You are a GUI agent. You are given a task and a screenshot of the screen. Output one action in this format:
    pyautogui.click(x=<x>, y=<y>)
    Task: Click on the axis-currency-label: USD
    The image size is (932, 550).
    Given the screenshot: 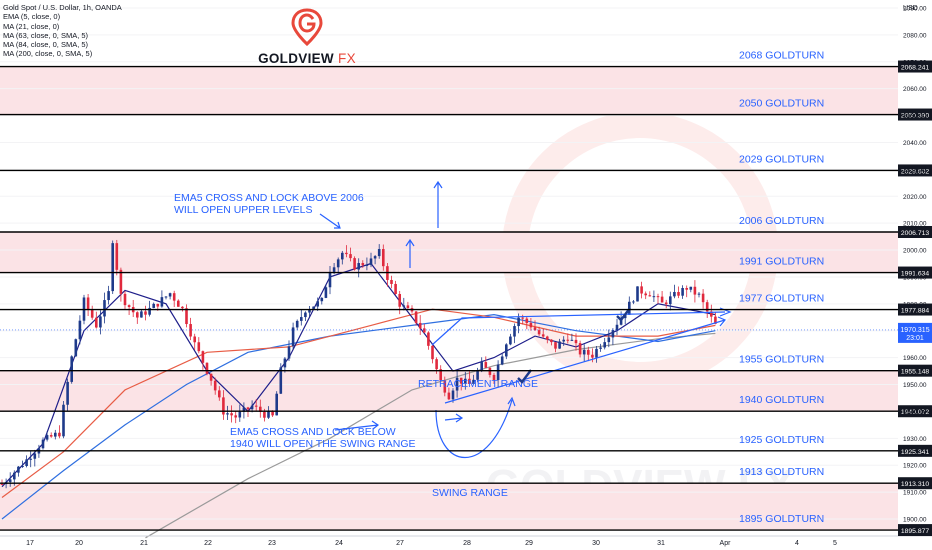 What is the action you would take?
    pyautogui.click(x=910, y=8)
    